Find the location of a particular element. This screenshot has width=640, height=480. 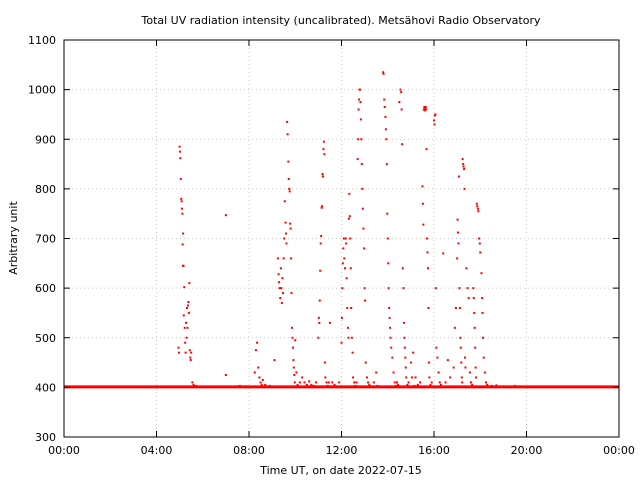

x-tick-label: 20:00 is located at coordinates (527, 450).